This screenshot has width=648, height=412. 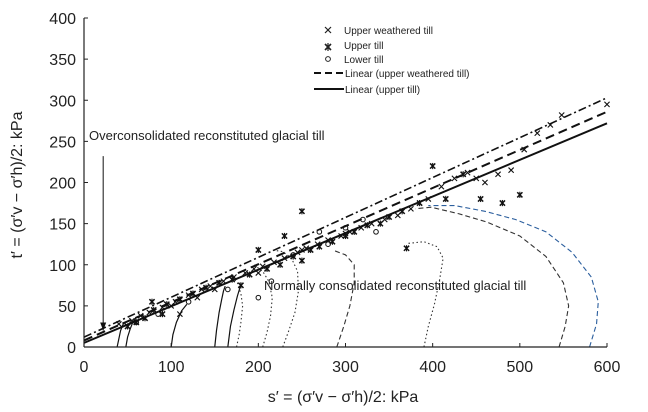 What do you see at coordinates (343, 397) in the screenshot?
I see `x-axis-label: s′ = (σ′v − σ′h)/2: kPa` at bounding box center [343, 397].